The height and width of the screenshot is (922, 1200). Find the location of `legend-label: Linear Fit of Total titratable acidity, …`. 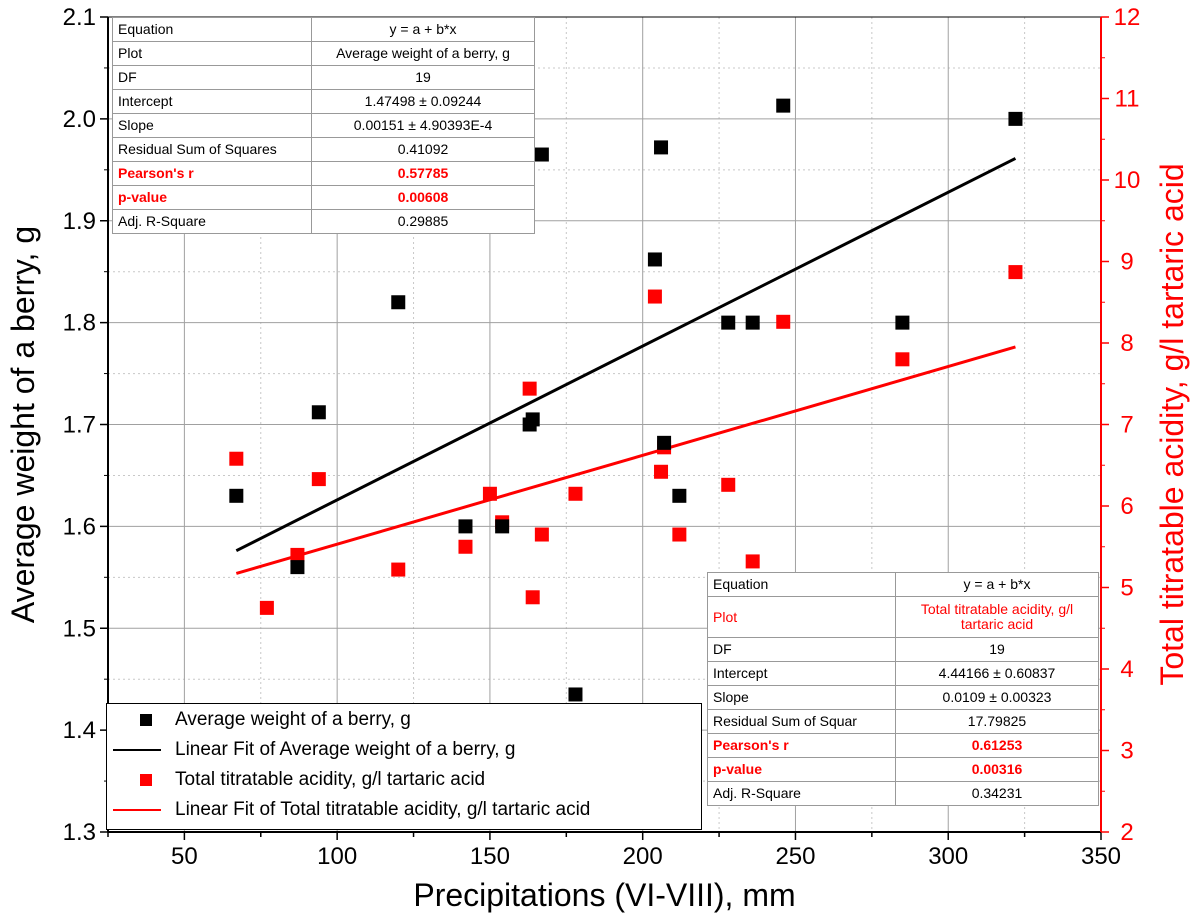

legend-label: Linear Fit of Total titratable acidity, … is located at coordinates (383, 809).